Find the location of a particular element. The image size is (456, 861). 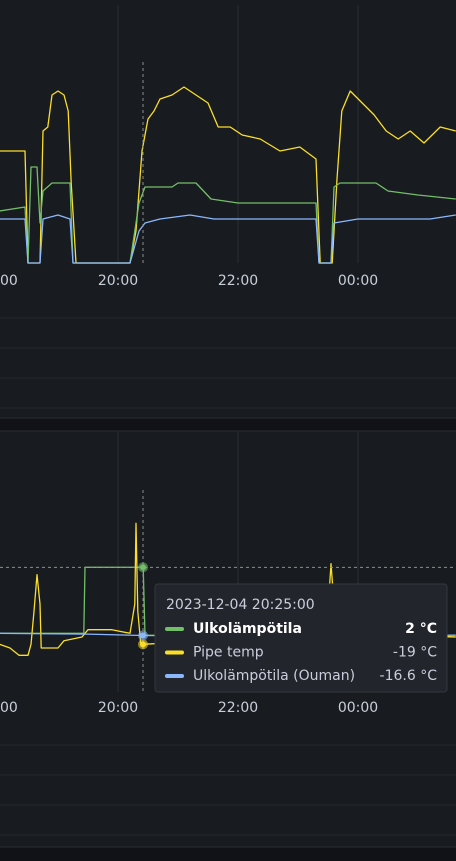

tooltip-title: 2023-12-04 20:25:00 is located at coordinates (240, 605).